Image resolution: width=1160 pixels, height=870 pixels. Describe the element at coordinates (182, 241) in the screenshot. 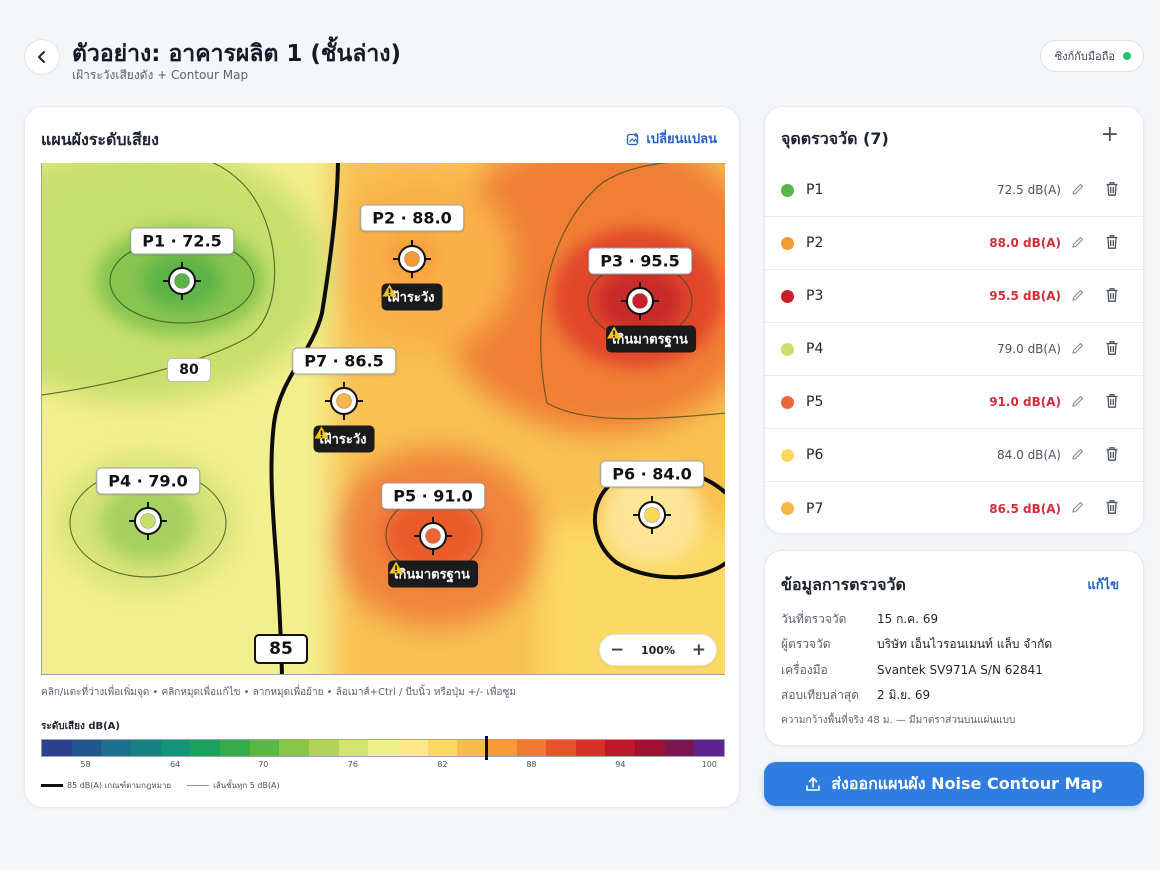

I see `map-marker-label: P1 · 72.5` at that location.